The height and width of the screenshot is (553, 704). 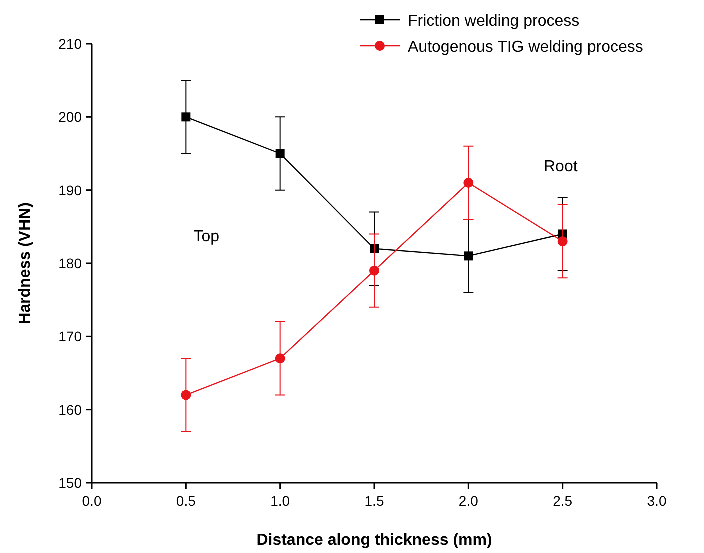 What do you see at coordinates (494, 21) in the screenshot?
I see `legend-label: Friction welding process` at bounding box center [494, 21].